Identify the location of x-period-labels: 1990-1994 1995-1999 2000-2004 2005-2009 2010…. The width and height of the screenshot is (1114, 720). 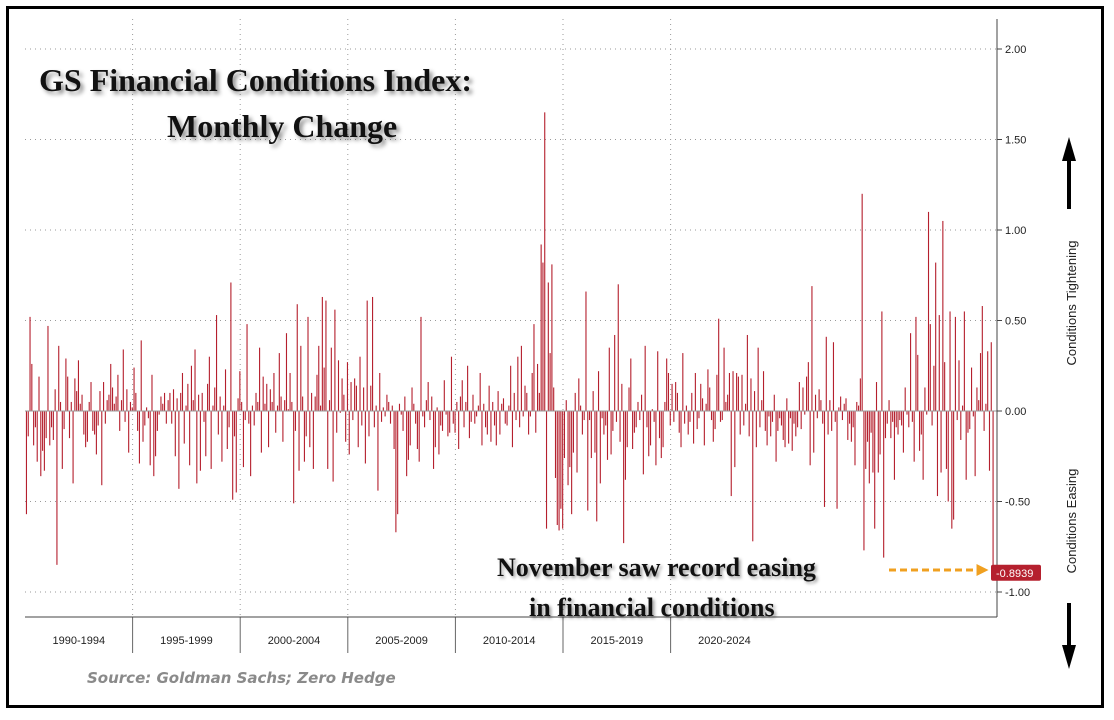
(401, 641).